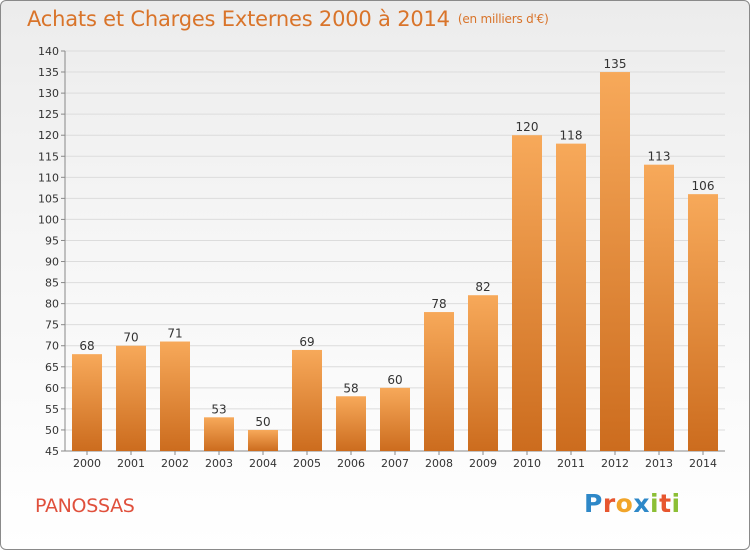  Describe the element at coordinates (527, 463) in the screenshot. I see `x-tick-label: 2010` at that location.